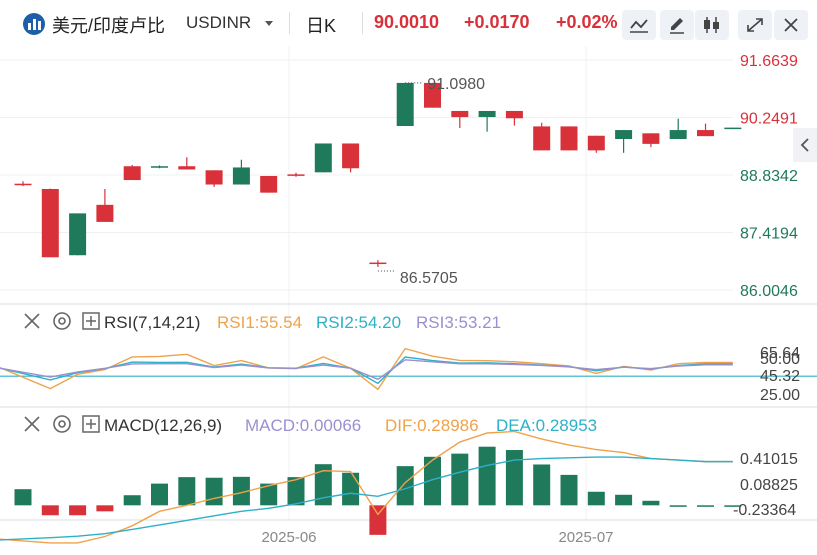  I want to click on macd-axis-label: -0.23364, so click(764, 510).